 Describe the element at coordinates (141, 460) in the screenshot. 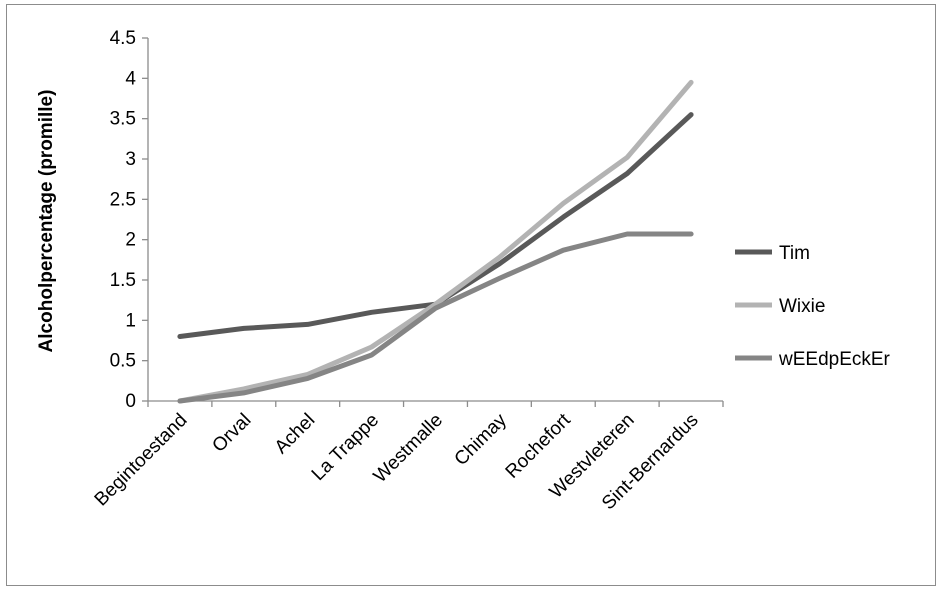

I see `x-category-label: Begintoestand` at that location.